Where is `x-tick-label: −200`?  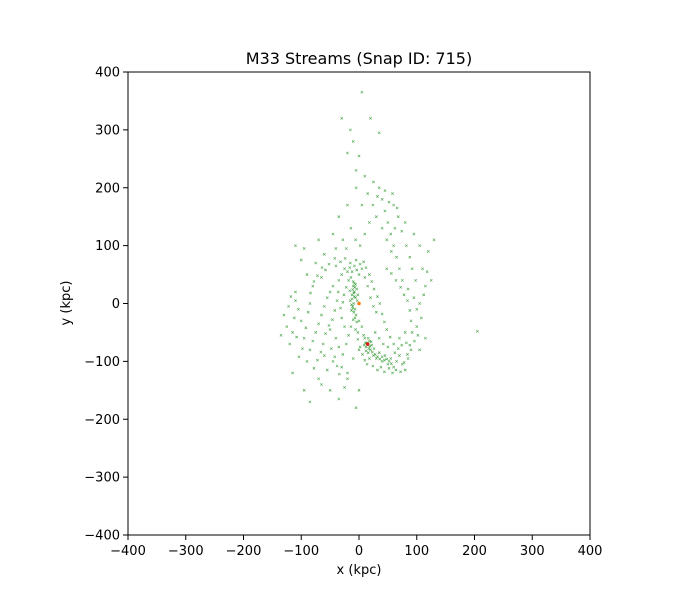 x-tick-label: −200 is located at coordinates (244, 551).